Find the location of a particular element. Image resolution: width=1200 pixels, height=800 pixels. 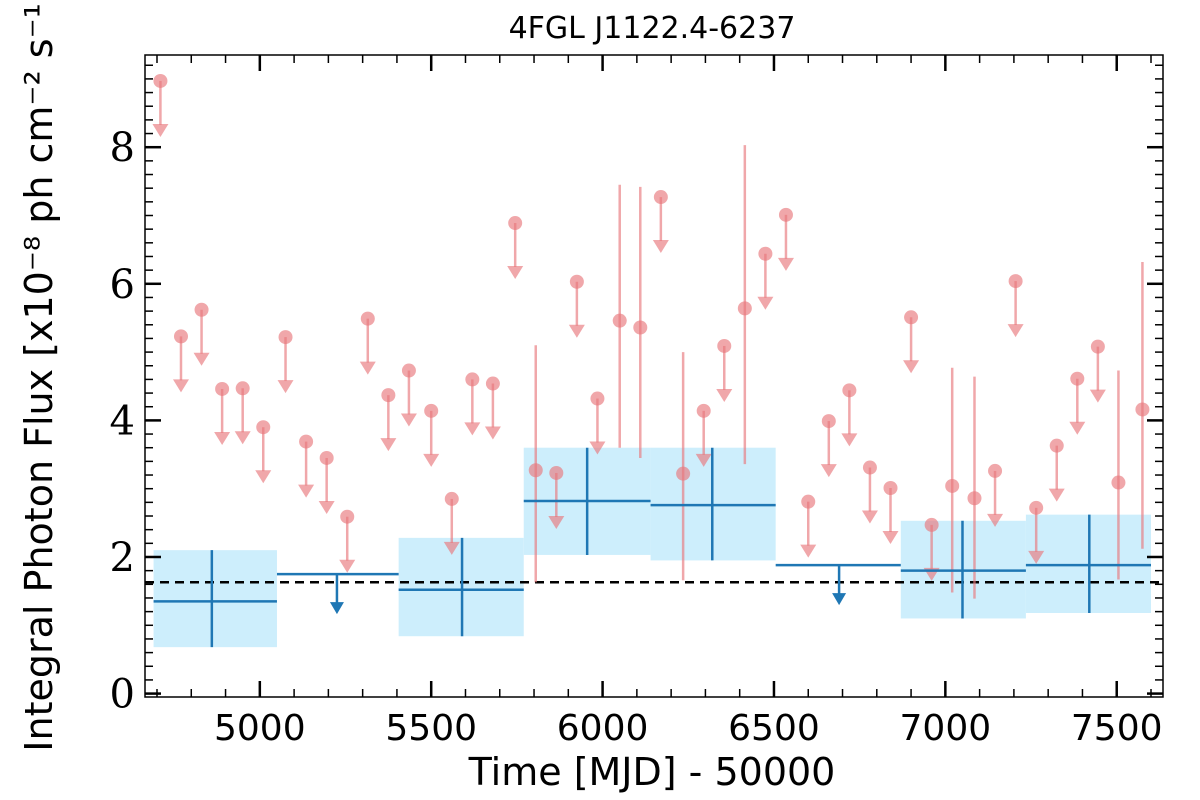

x-tick-label: 6000 is located at coordinates (603, 728).